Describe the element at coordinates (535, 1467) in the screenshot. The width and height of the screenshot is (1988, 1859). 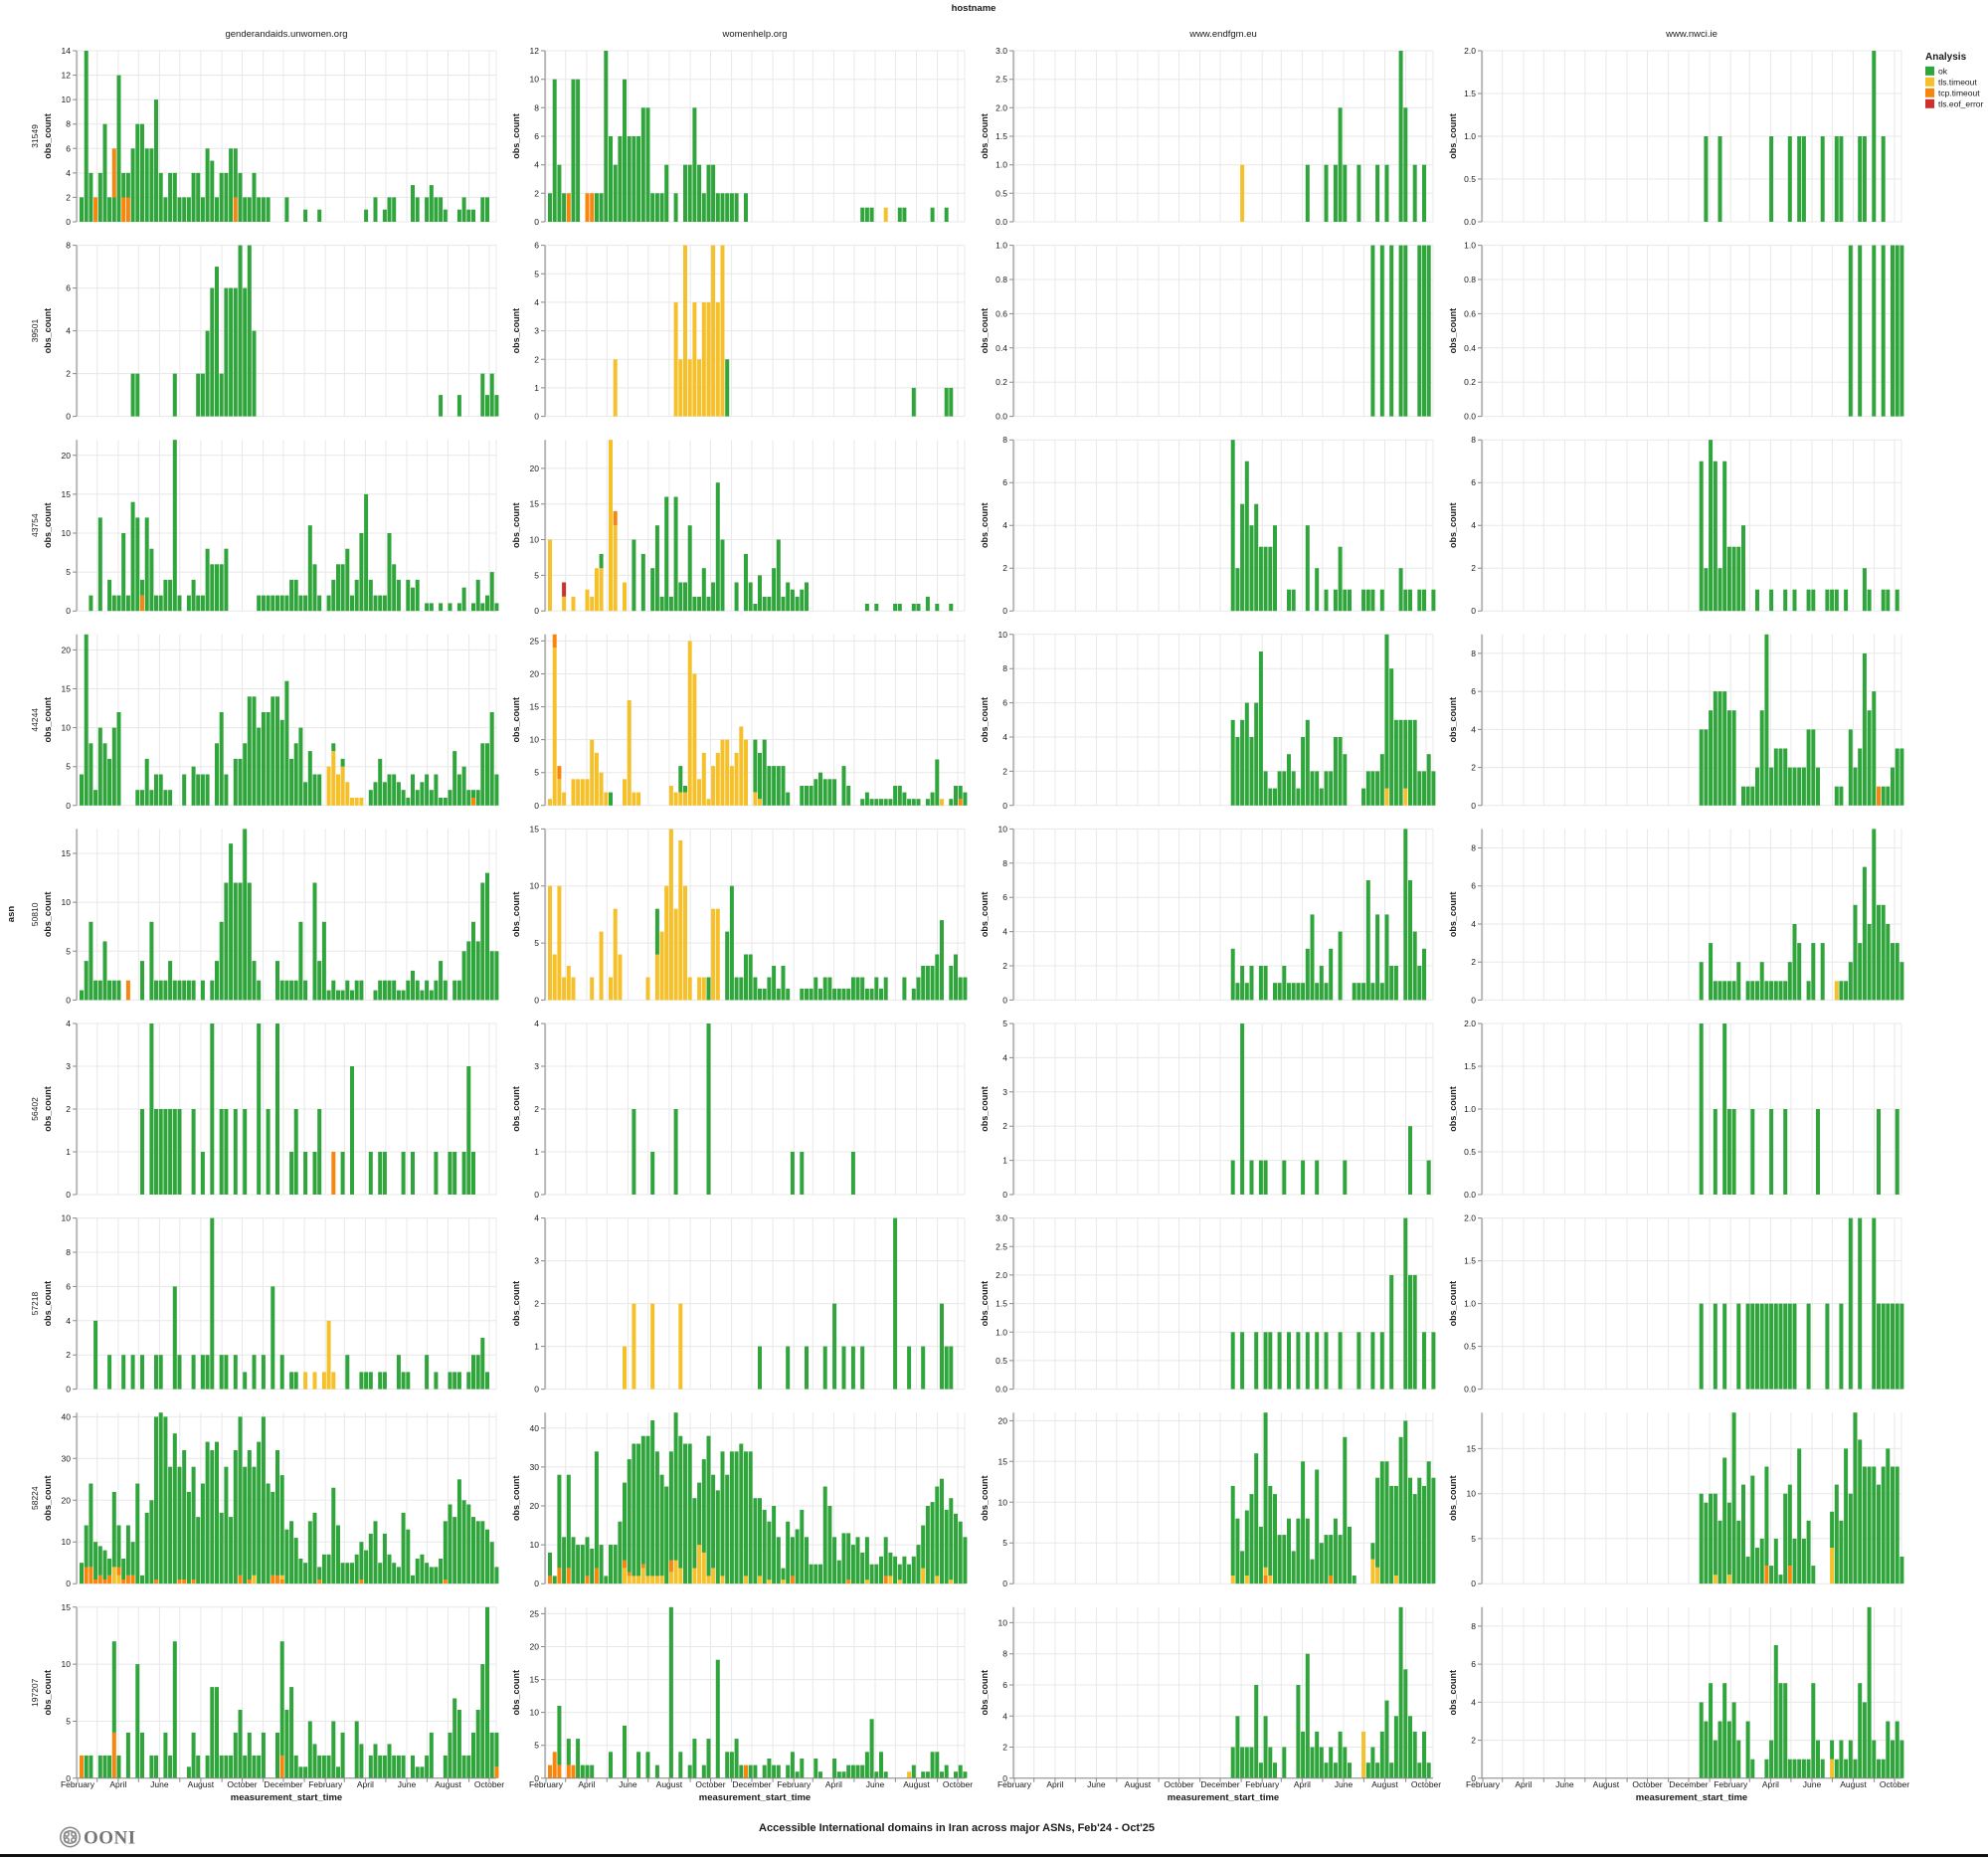
I see `svg-text: 30` at that location.